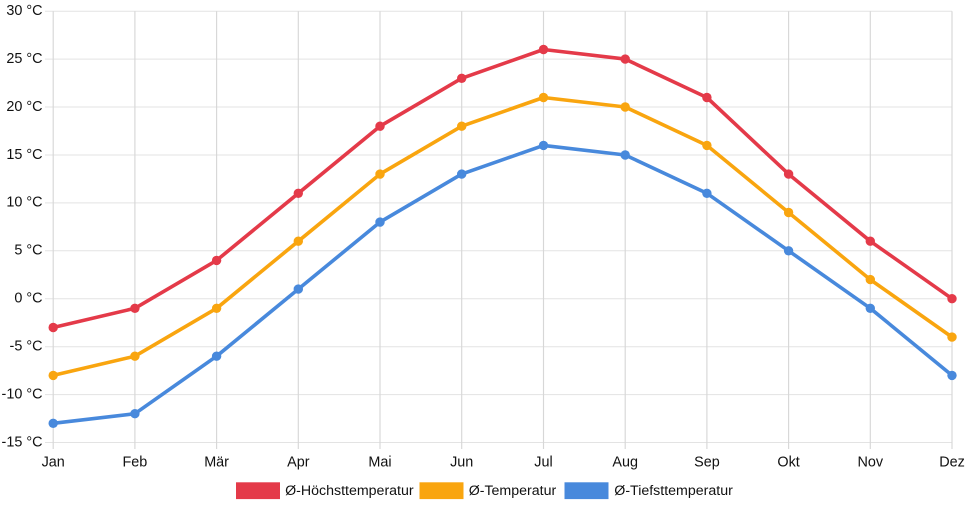  What do you see at coordinates (134, 462) in the screenshot?
I see `svg-text: Feb` at bounding box center [134, 462].